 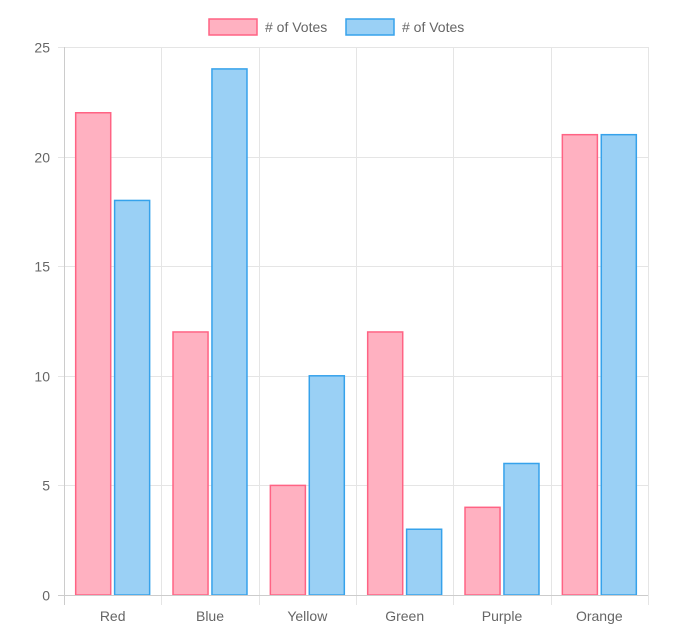 I want to click on y-tick-label: 0, so click(x=46, y=596).